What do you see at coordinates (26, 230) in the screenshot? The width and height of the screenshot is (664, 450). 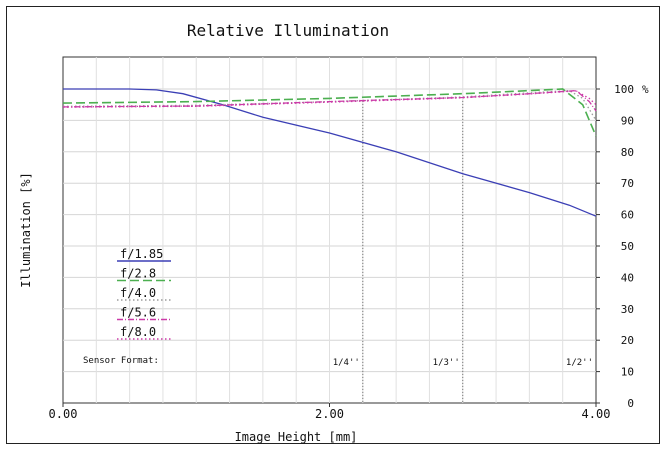 I see `y-axis-label: Illumination [%]` at bounding box center [26, 230].